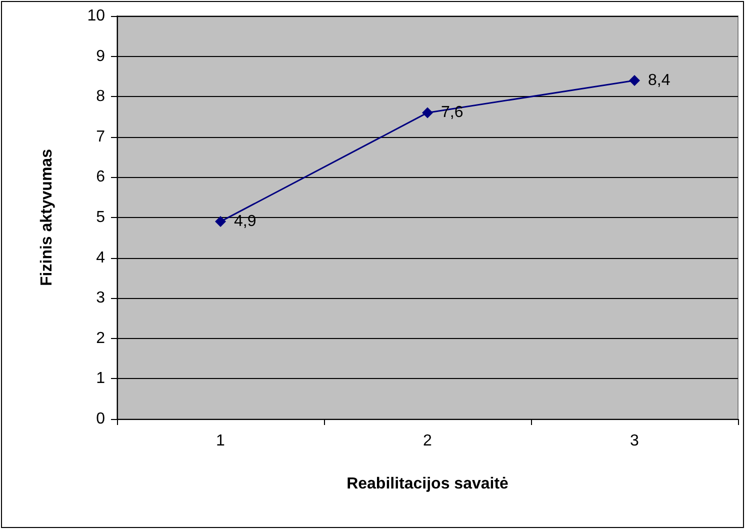 This screenshot has width=745, height=529. Describe the element at coordinates (659, 80) in the screenshot. I see `data-label: 8,4` at that location.